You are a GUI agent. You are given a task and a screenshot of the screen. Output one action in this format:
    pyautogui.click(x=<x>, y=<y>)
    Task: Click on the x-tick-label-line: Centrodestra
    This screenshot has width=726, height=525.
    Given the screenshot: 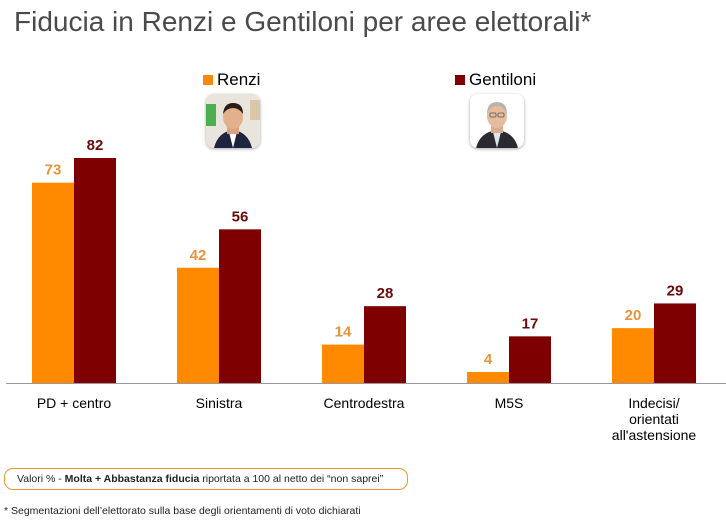 What is the action you would take?
    pyautogui.click(x=364, y=403)
    